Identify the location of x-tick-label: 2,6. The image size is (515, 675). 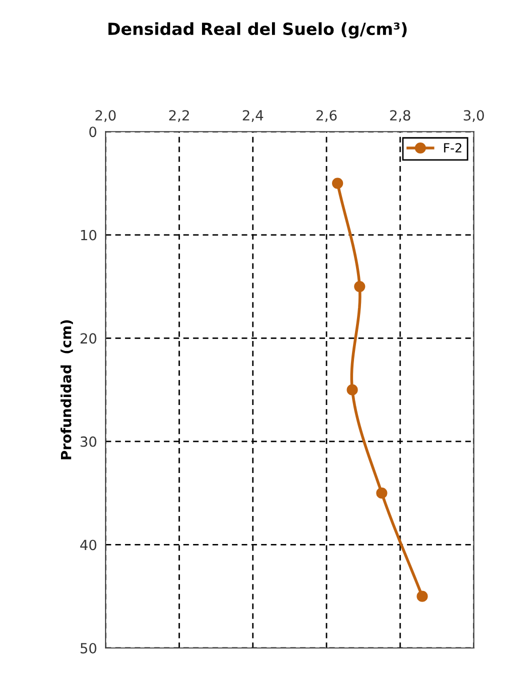
(326, 116).